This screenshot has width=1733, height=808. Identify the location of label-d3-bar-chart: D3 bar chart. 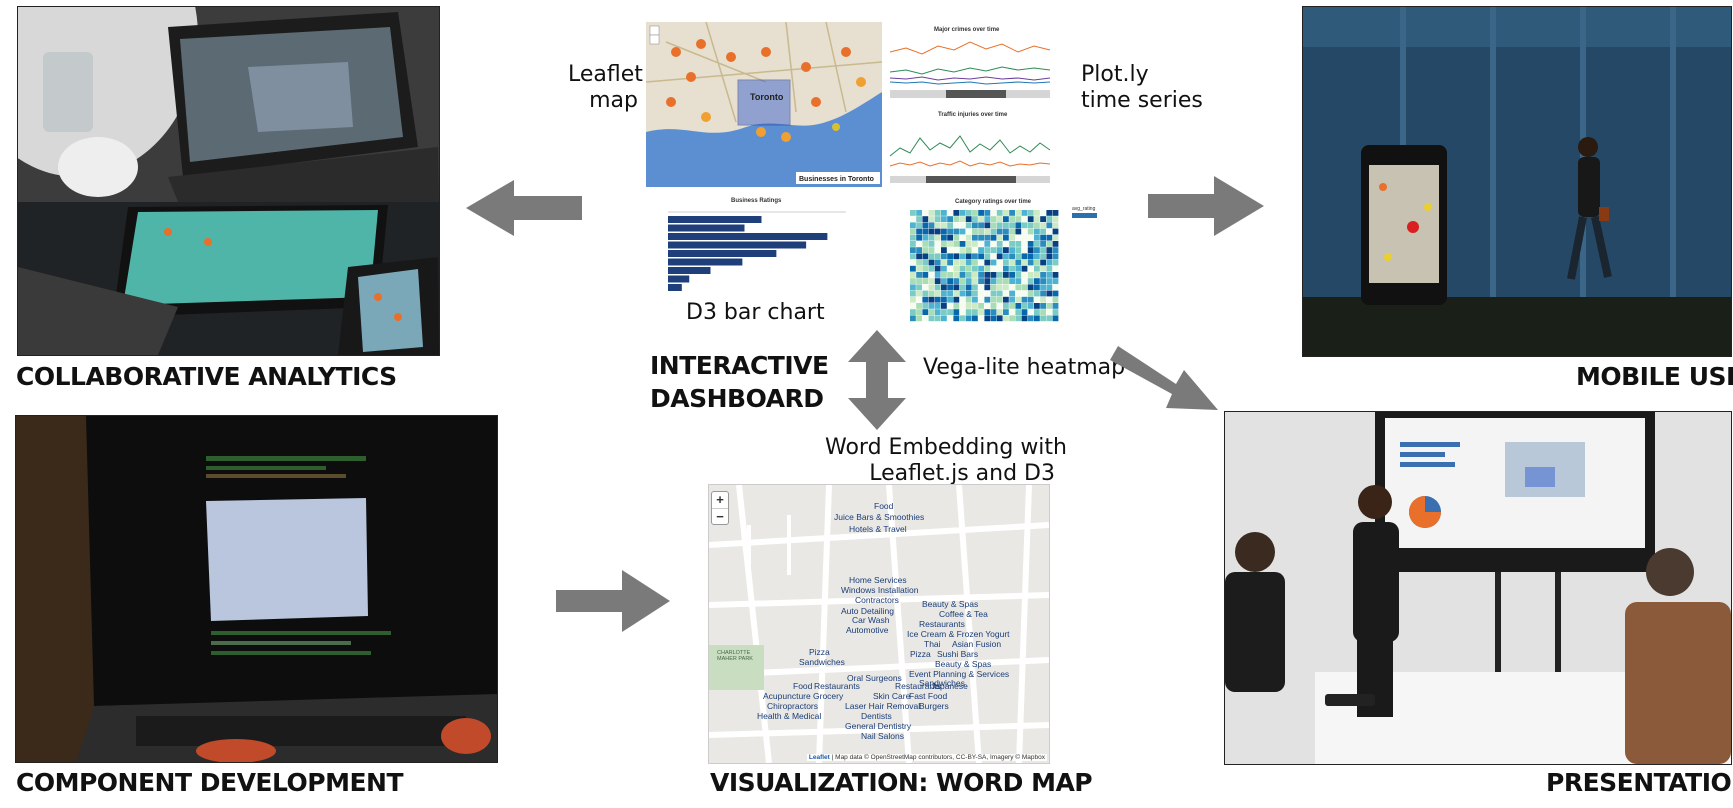
(755, 312).